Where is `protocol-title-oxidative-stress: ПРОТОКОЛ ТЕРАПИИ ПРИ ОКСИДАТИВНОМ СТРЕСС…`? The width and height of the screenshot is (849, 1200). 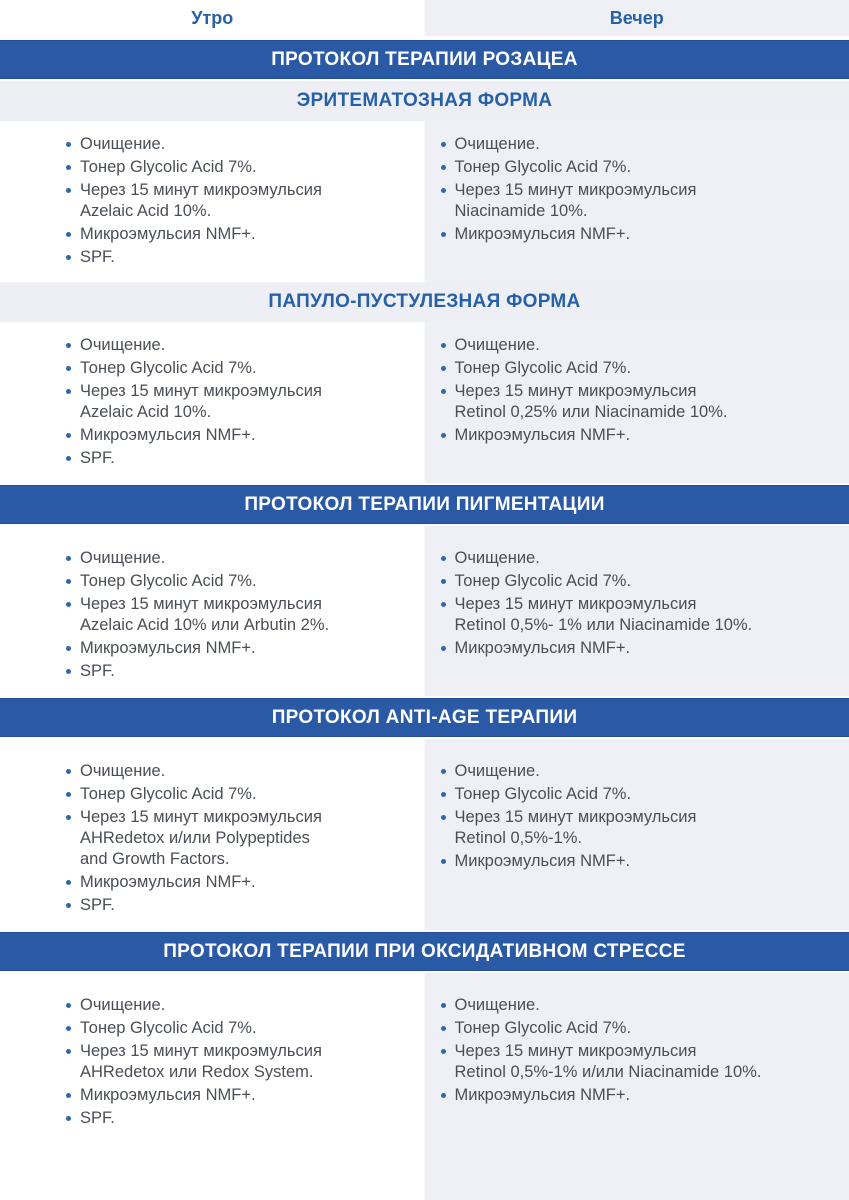
protocol-title-oxidative-stress: ПРОТОКОЛ ТЕРАПИИ ПРИ ОКСИДАТИВНОМ СТРЕСС… is located at coordinates (424, 951).